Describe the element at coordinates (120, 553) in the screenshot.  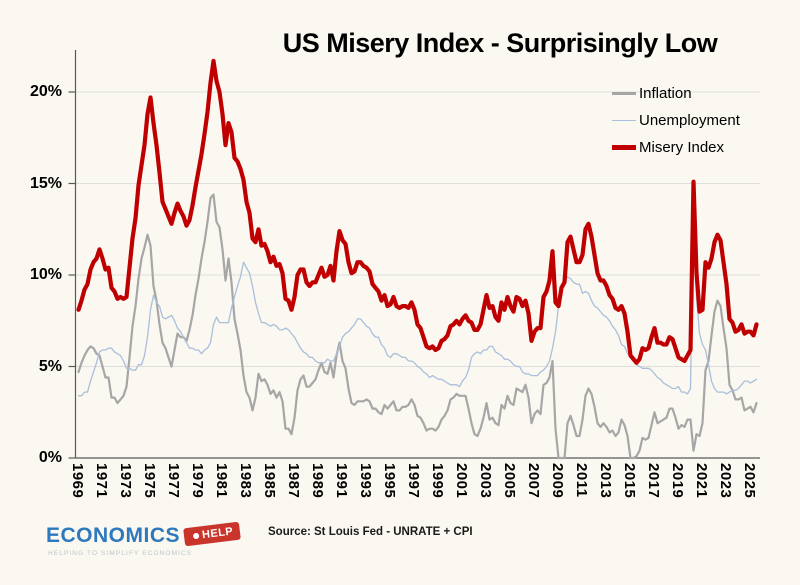
I see `logo-tagline: HELPING TO SIMPLIFY ECONOMICS` at that location.